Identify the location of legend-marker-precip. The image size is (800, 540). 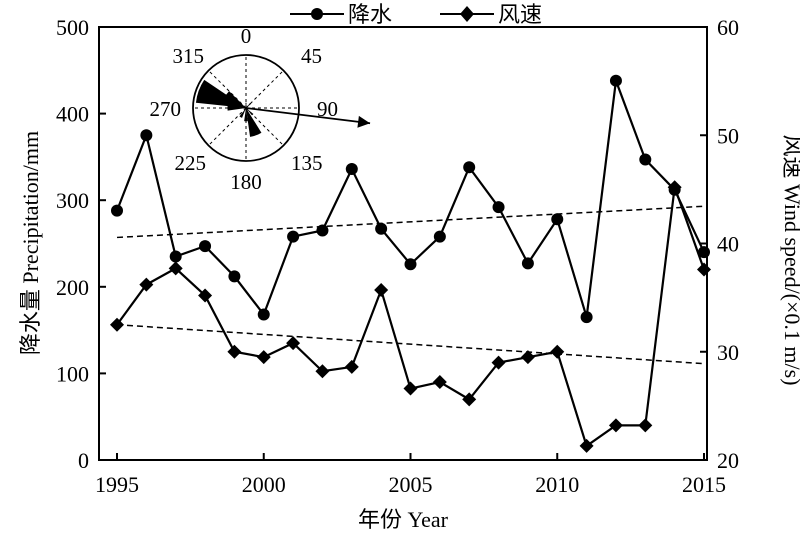
(317, 14).